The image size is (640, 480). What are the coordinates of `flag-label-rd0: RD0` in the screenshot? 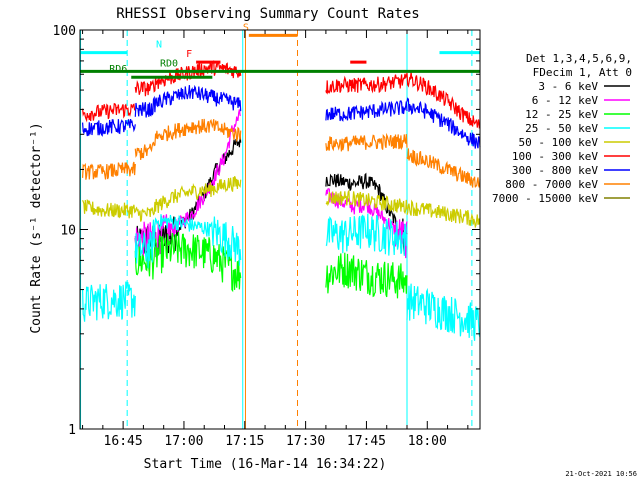 It's located at (169, 63).